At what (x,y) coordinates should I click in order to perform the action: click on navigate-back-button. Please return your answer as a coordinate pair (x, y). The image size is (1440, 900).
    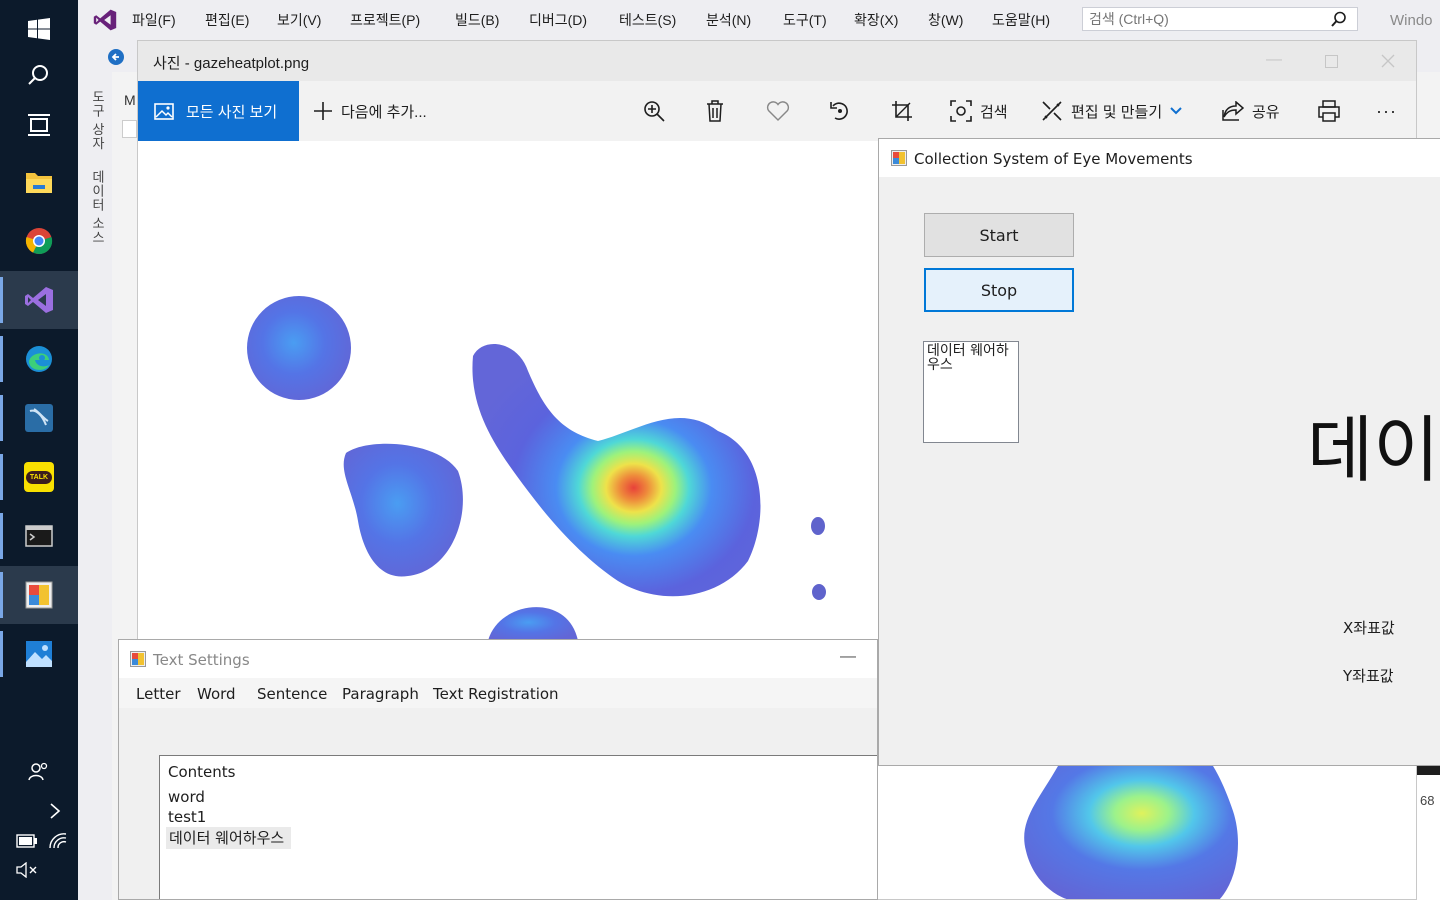
    Looking at the image, I should click on (116, 57).